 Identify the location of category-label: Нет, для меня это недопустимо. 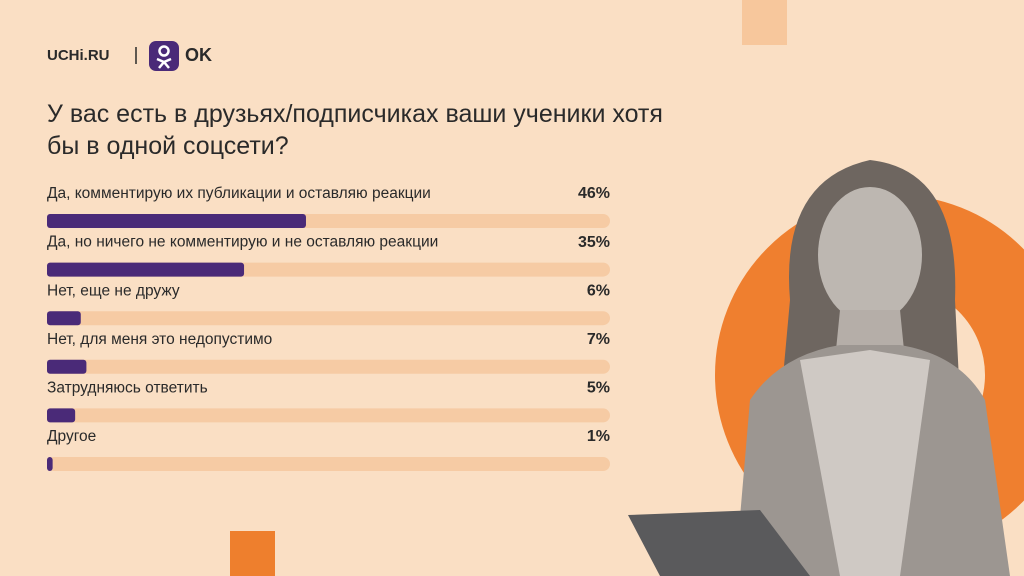
(159, 339).